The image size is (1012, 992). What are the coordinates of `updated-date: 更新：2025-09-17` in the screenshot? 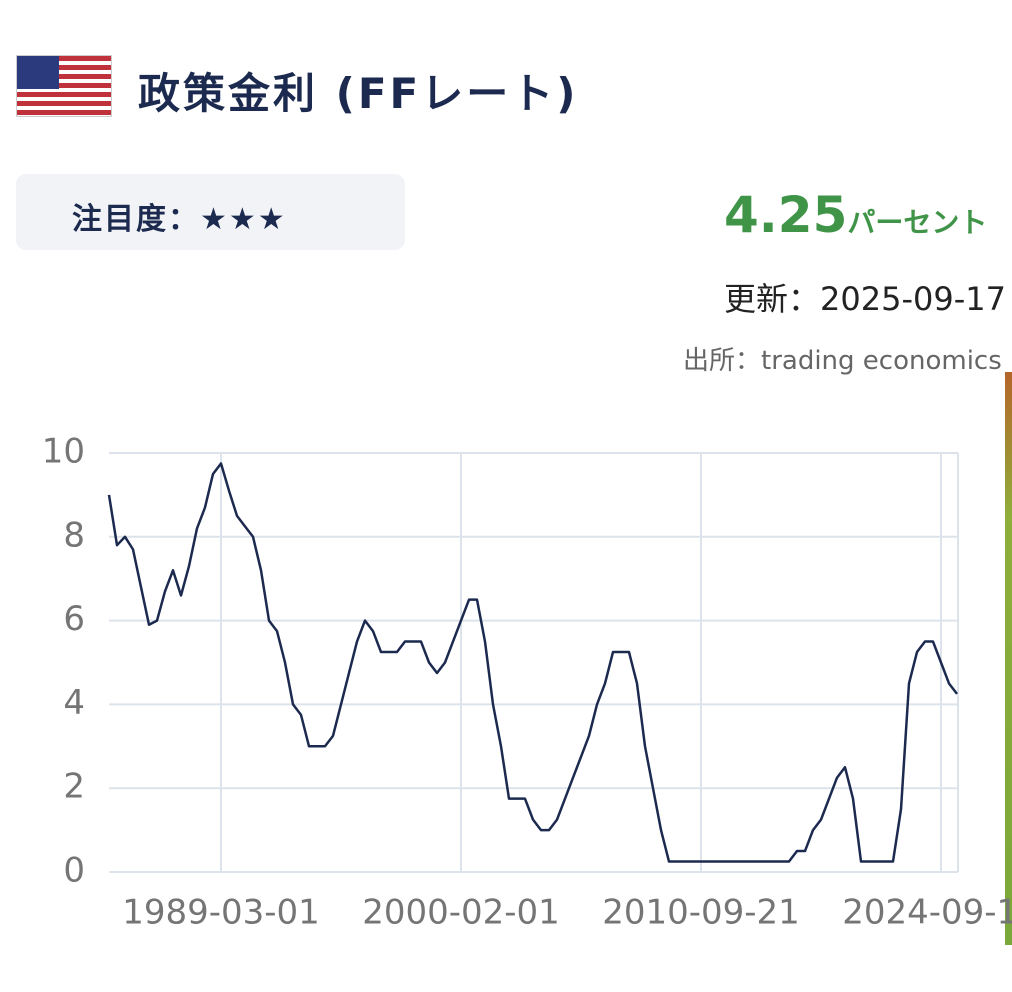 It's located at (865, 299).